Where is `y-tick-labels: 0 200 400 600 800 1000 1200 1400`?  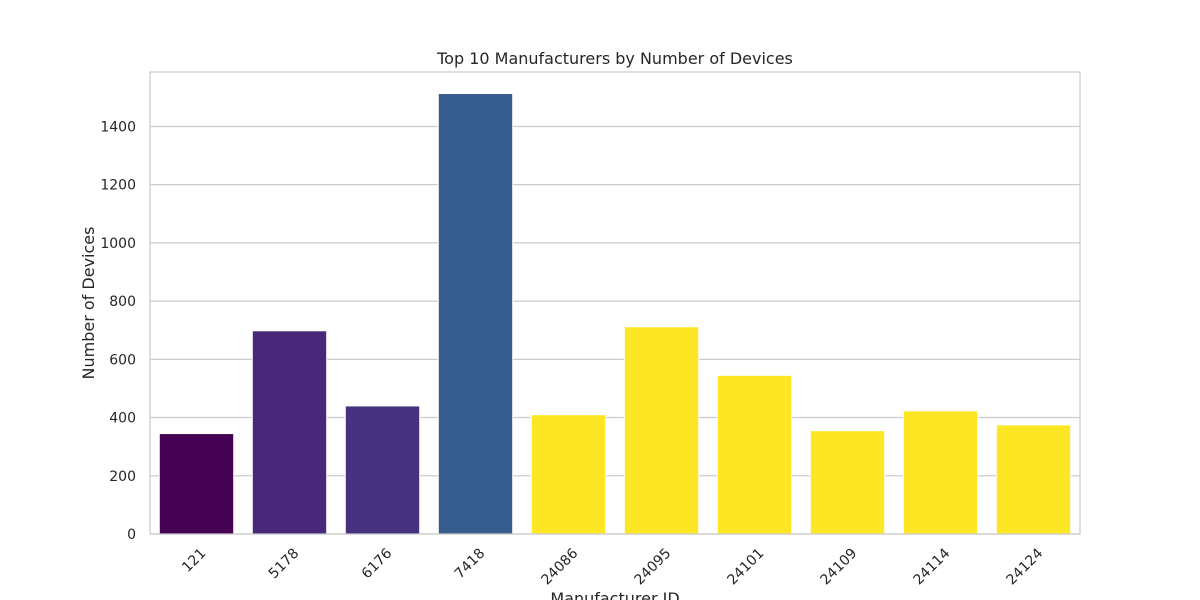
y-tick-labels: 0 200 400 600 800 1000 1200 1400 is located at coordinates (118, 331).